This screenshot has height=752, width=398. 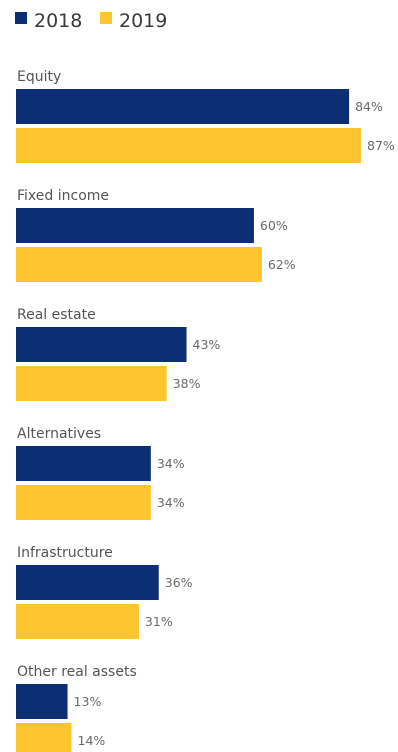 What do you see at coordinates (381, 145) in the screenshot?
I see `value-label-2019: 87%` at bounding box center [381, 145].